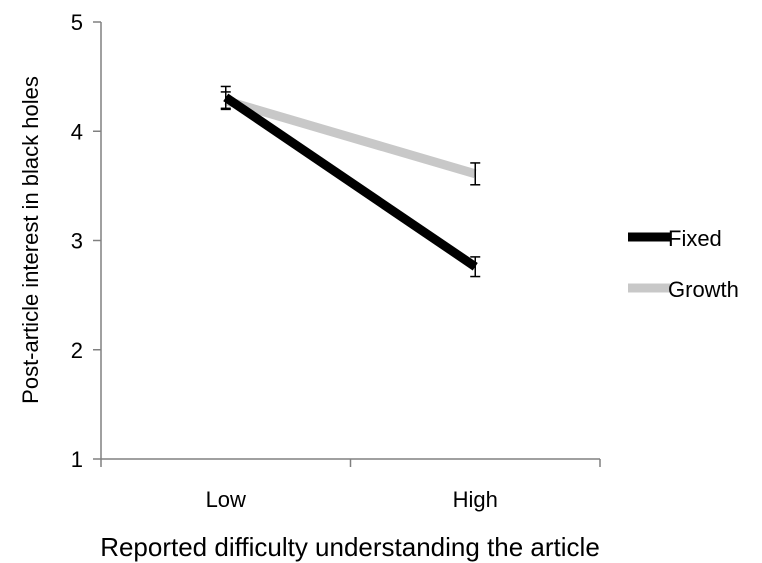  Describe the element at coordinates (77, 22) in the screenshot. I see `y-tick-label: 5` at that location.